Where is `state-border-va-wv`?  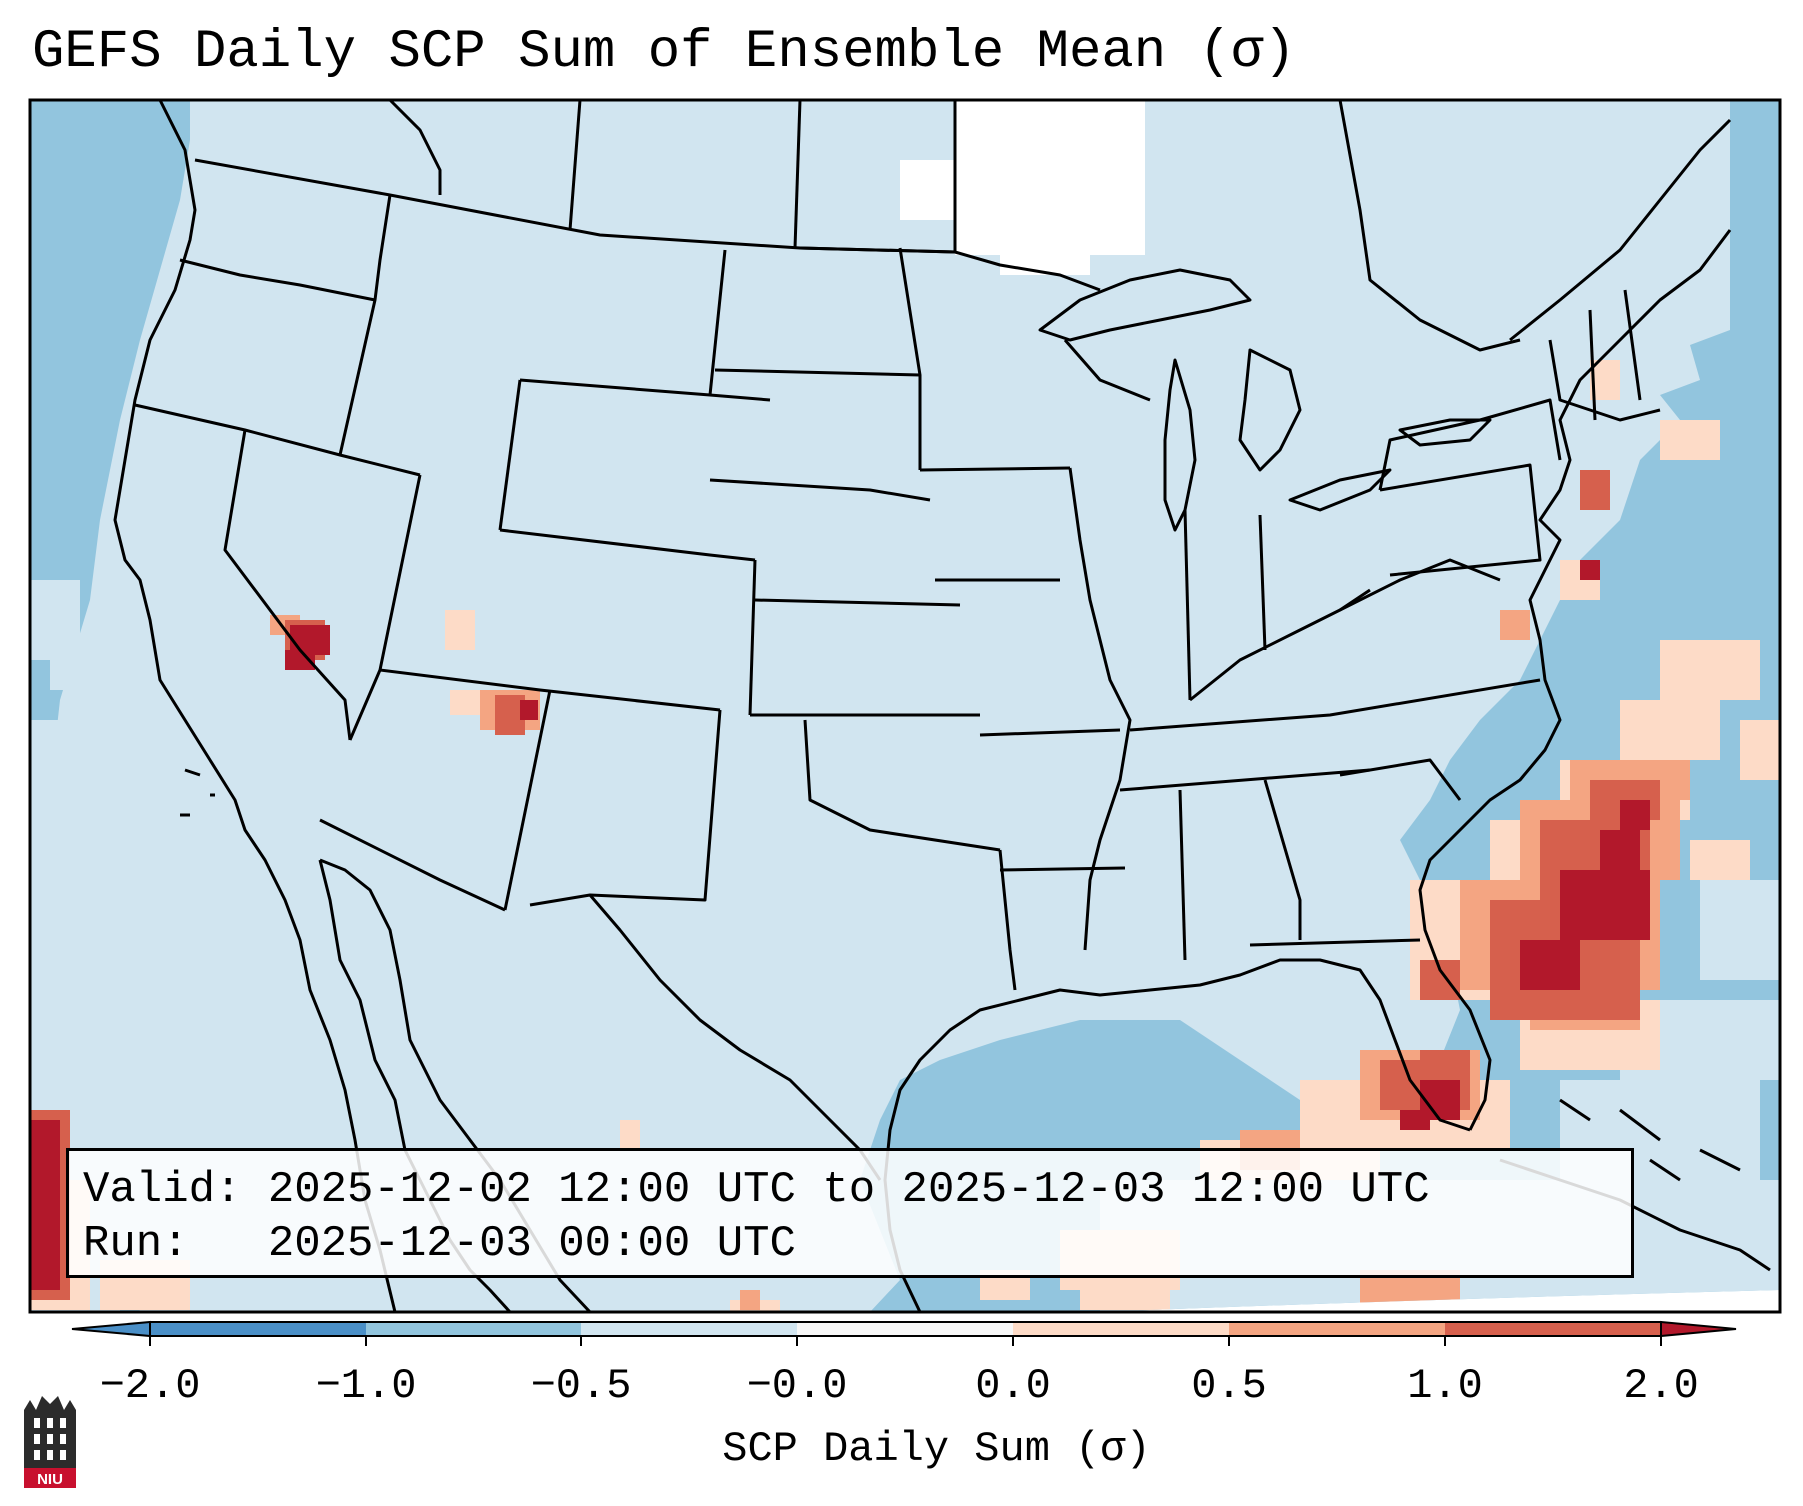 state-border-va-wv is located at coordinates (1420, 585).